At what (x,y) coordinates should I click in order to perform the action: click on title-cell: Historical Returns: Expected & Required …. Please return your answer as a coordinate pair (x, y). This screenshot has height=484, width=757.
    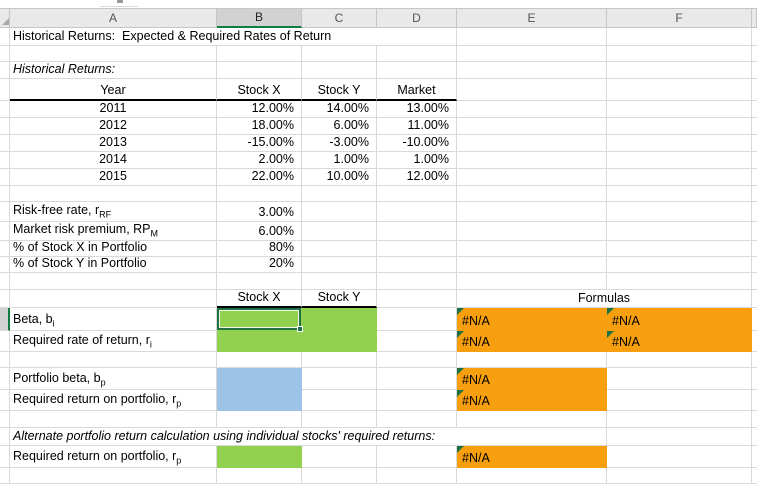
    Looking at the image, I should click on (233, 37).